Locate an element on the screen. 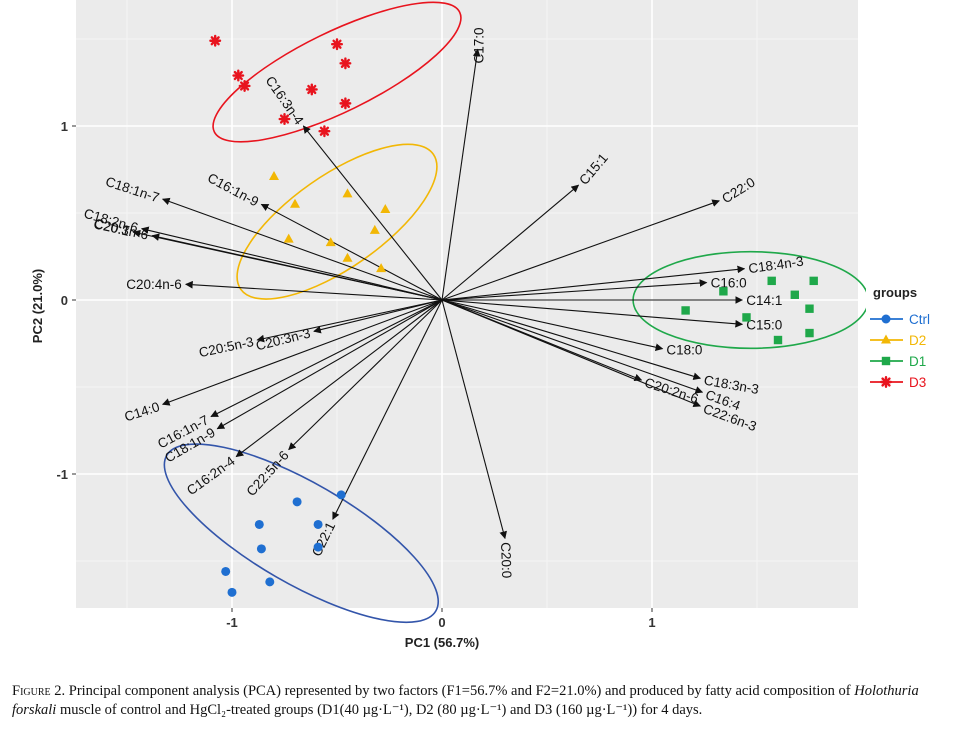  legend-title: groups is located at coordinates (895, 292).